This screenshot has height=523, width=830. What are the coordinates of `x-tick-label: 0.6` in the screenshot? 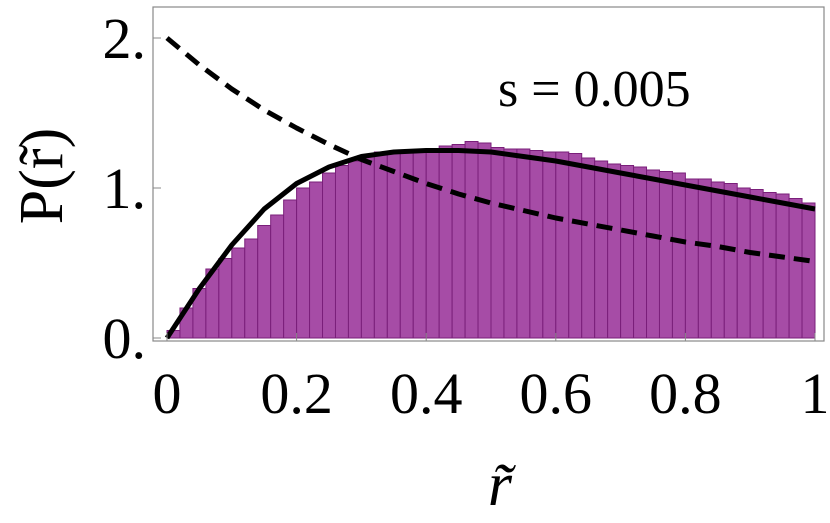 It's located at (556, 393).